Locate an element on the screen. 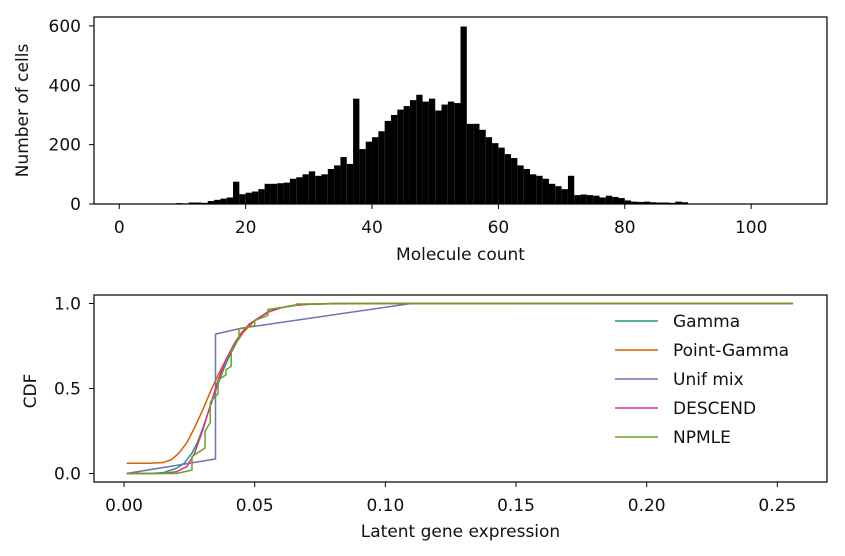 Image resolution: width=845 pixels, height=556 pixels. legend-label: DESCEND is located at coordinates (714, 409).